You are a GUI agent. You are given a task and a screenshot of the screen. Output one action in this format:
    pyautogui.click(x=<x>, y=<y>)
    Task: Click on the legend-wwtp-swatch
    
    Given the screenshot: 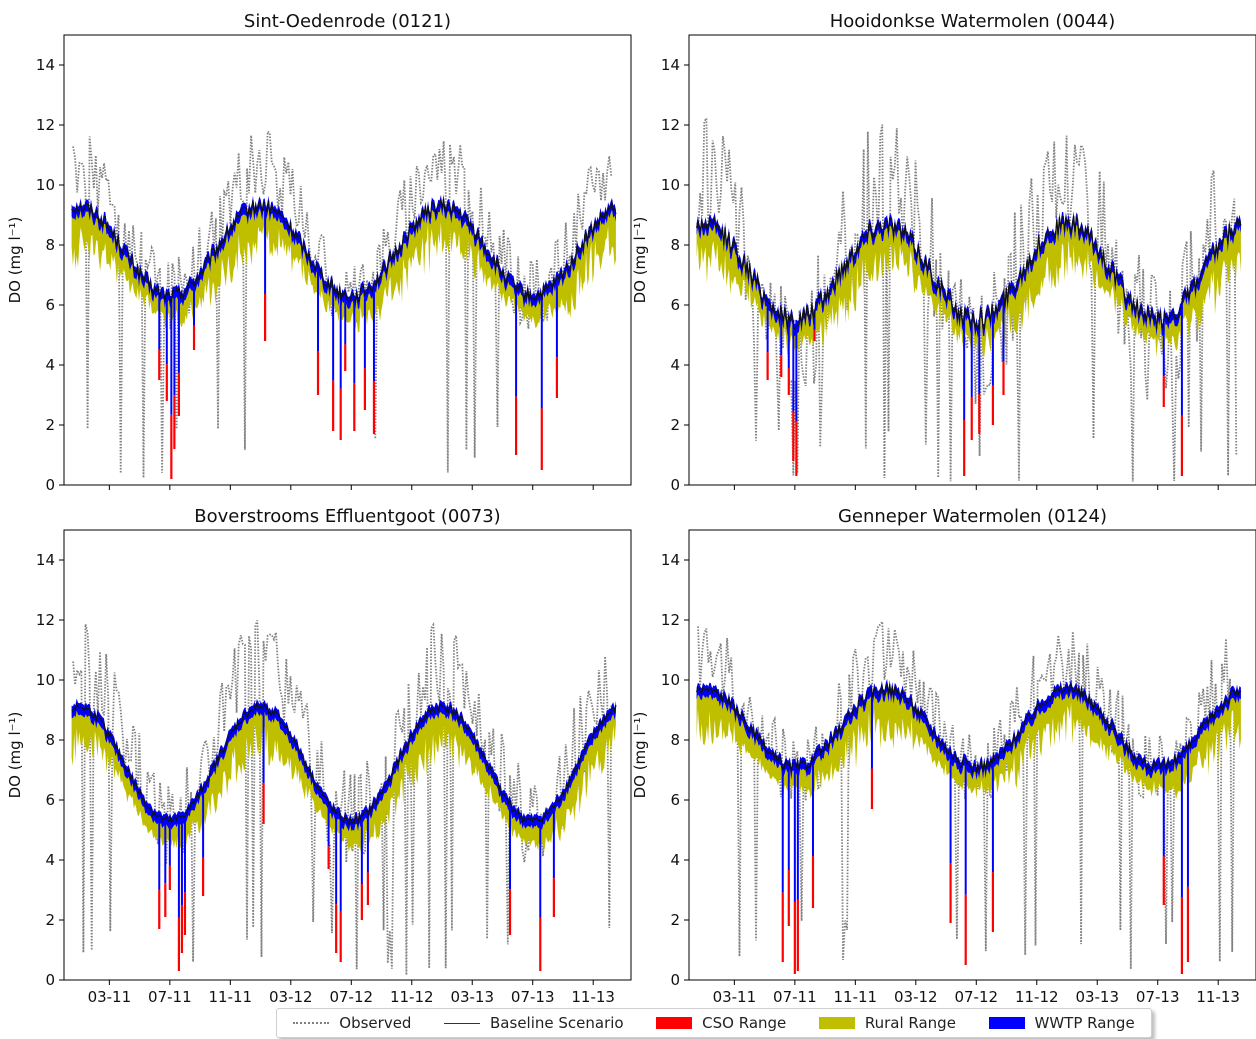 What is the action you would take?
    pyautogui.click(x=1006, y=1023)
    